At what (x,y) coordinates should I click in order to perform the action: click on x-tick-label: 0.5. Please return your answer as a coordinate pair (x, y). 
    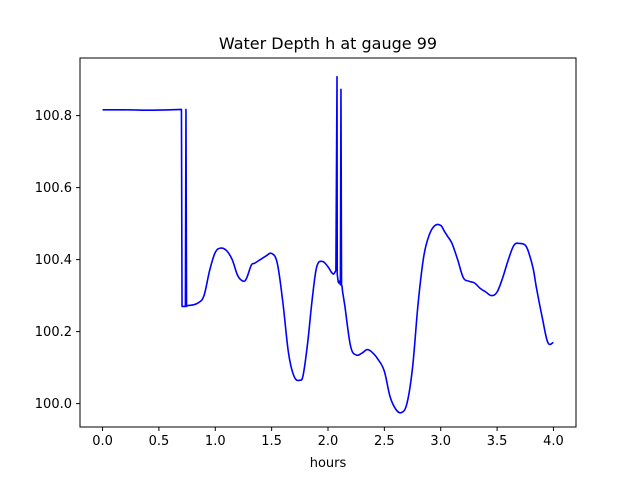
    Looking at the image, I should click on (159, 441).